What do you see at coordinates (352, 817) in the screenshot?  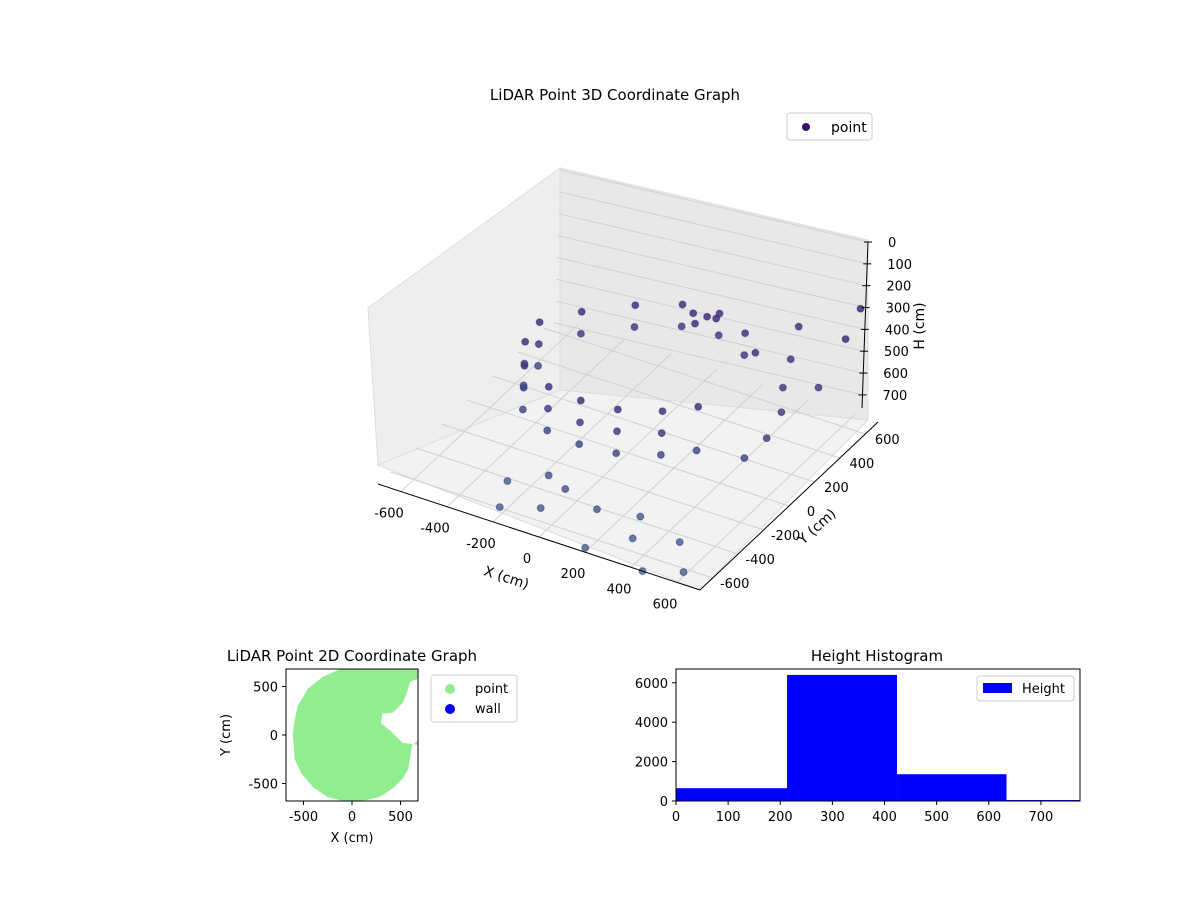 I see `x-tick-label-2d-1: 0` at bounding box center [352, 817].